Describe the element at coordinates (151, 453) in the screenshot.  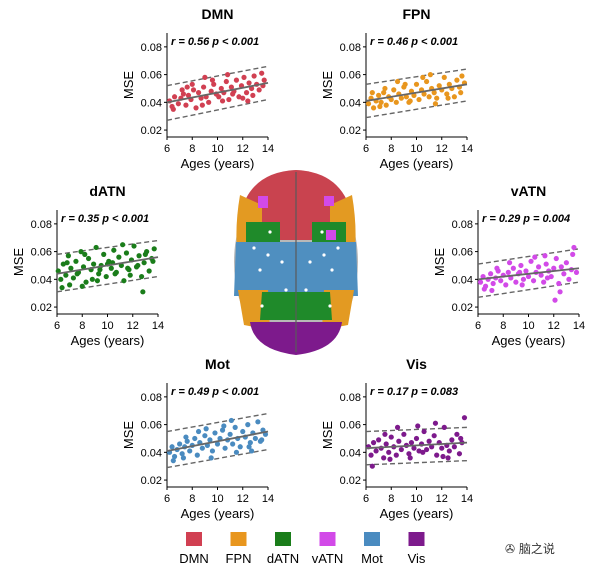
I see `y-tick-label: 0.04` at that location.